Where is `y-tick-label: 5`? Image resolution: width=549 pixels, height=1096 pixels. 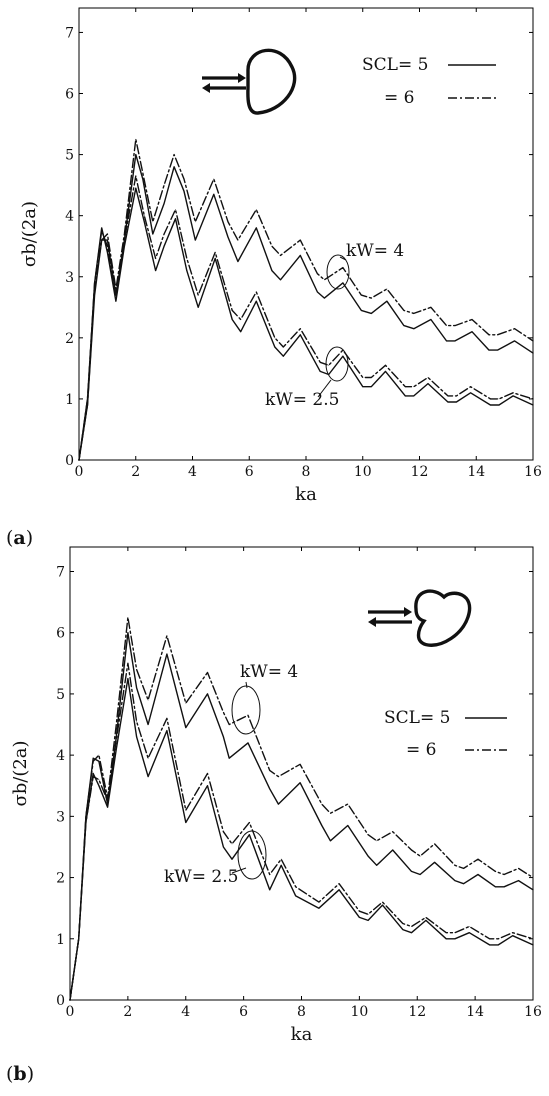 y-tick-label: 5 is located at coordinates (60, 695).